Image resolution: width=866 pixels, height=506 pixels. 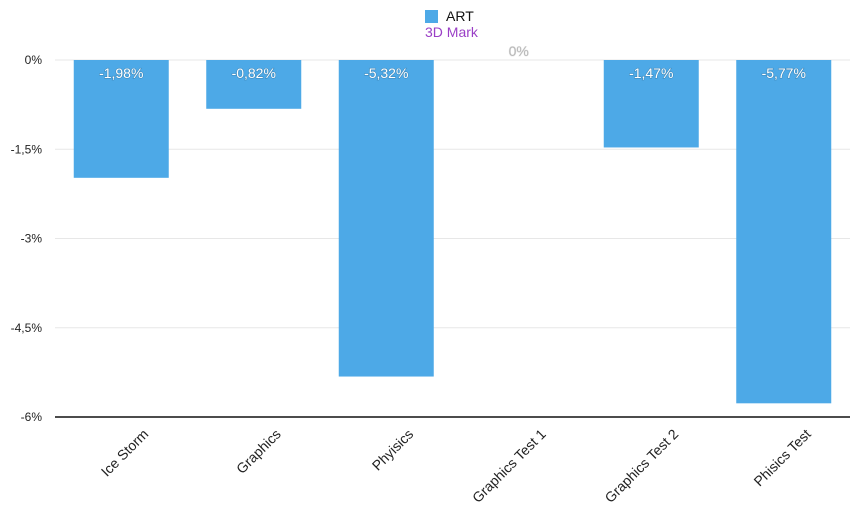 I want to click on bar-data-label: -5,77%, so click(x=784, y=73).